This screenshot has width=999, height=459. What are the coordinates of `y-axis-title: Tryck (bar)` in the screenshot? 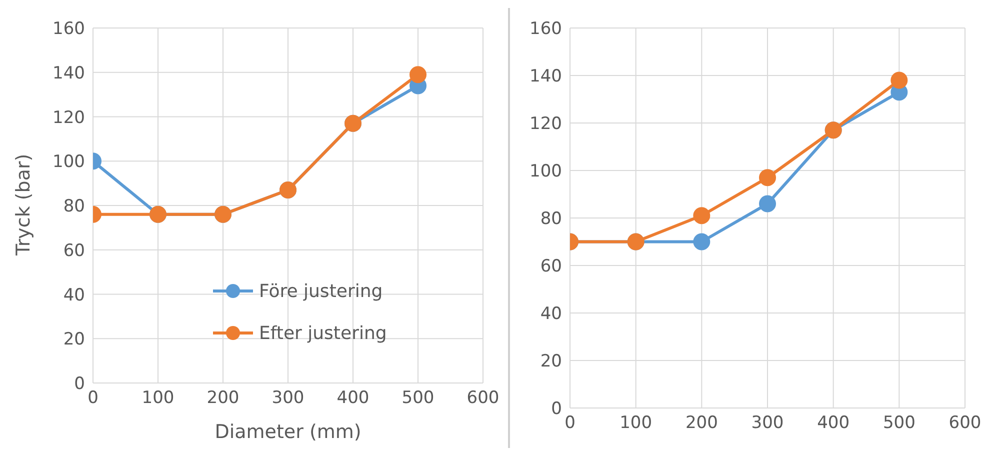 It's located at (23, 205).